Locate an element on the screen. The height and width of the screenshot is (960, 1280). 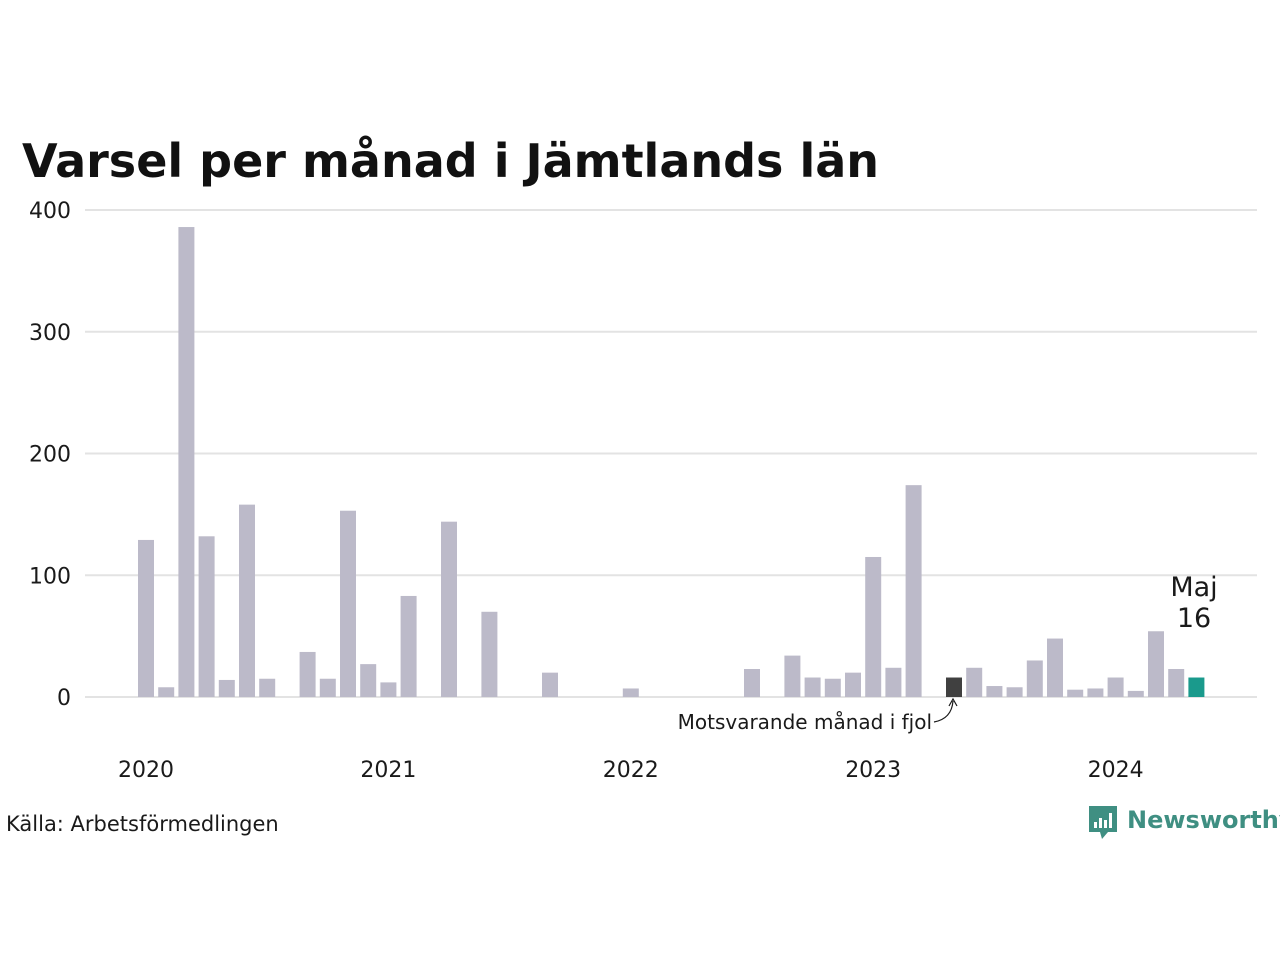
x-tick-label: 2023 is located at coordinates (873, 770).